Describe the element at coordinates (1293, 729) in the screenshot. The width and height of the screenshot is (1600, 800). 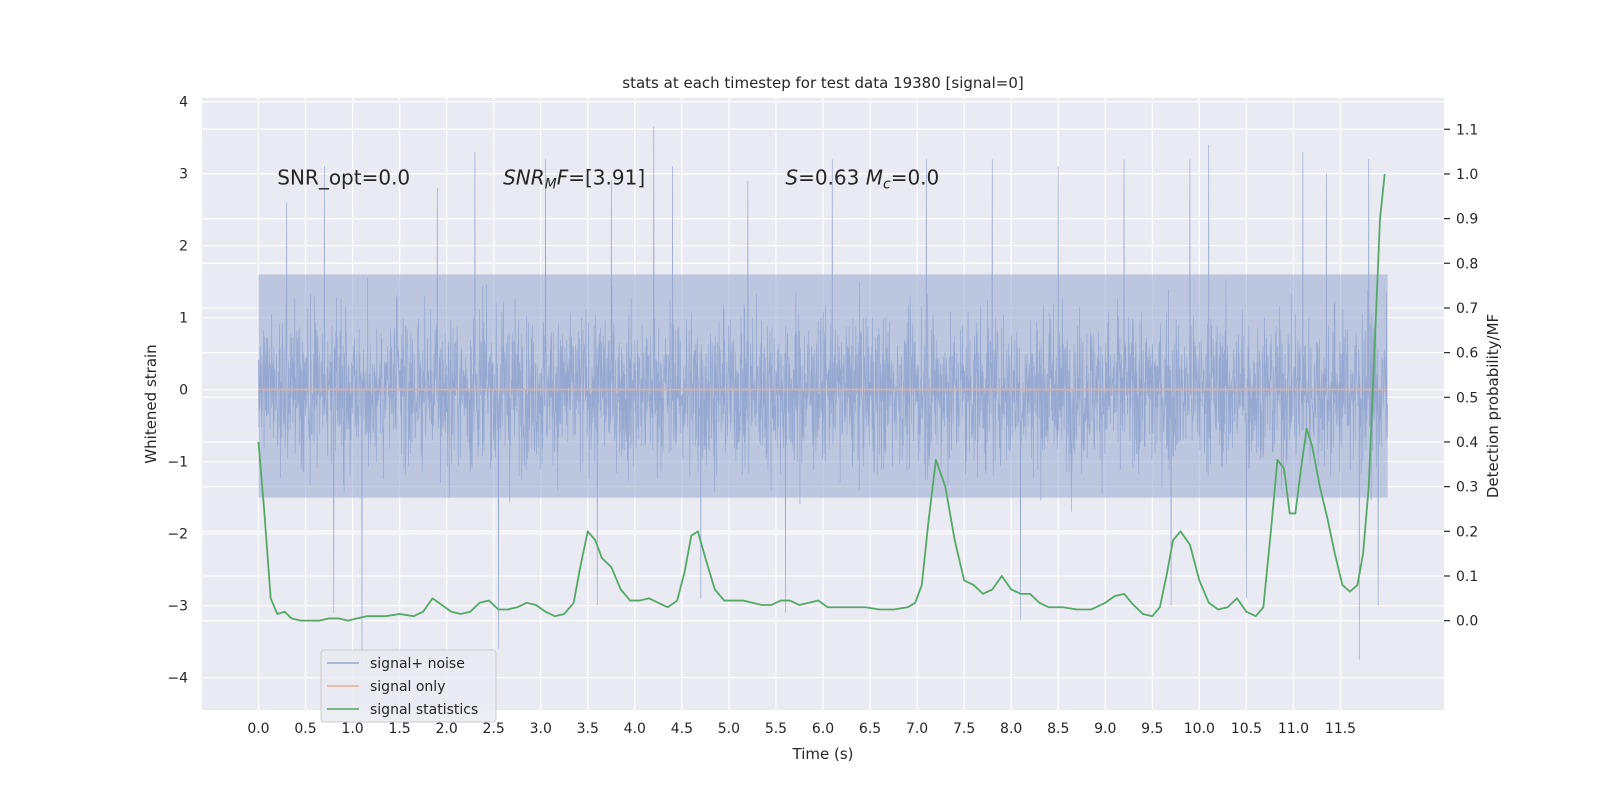
I see `x-tick-label: 11.0` at that location.